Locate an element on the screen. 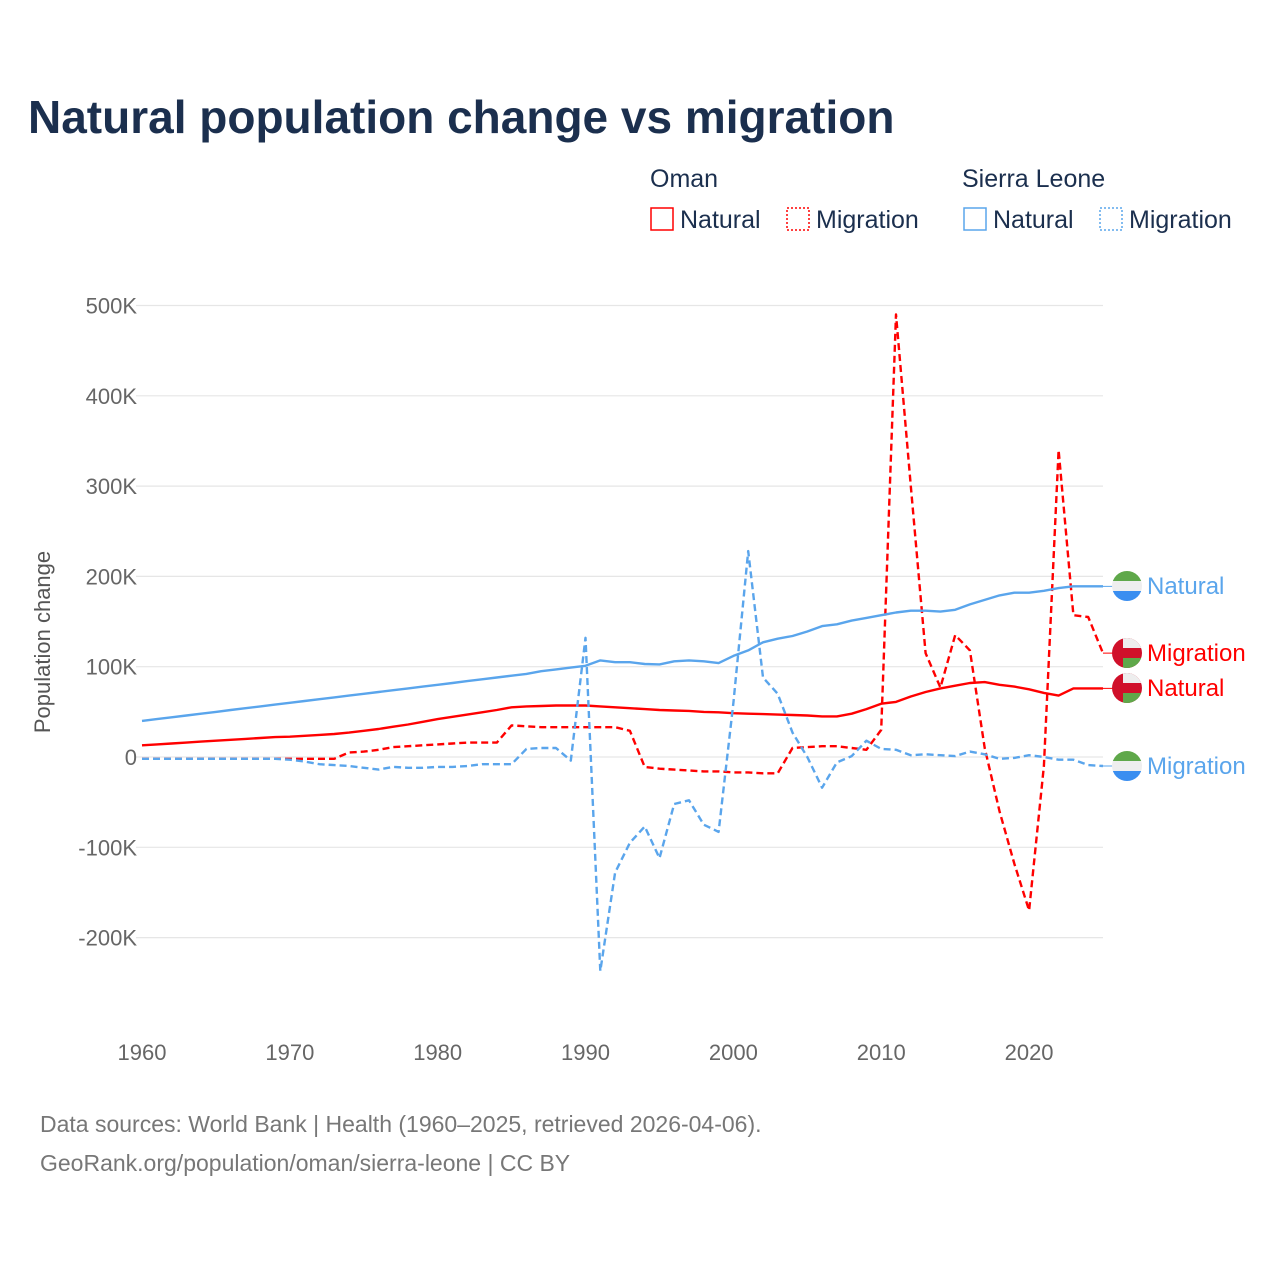 The width and height of the screenshot is (1280, 1280). y-tick-label: 0 is located at coordinates (131, 757).